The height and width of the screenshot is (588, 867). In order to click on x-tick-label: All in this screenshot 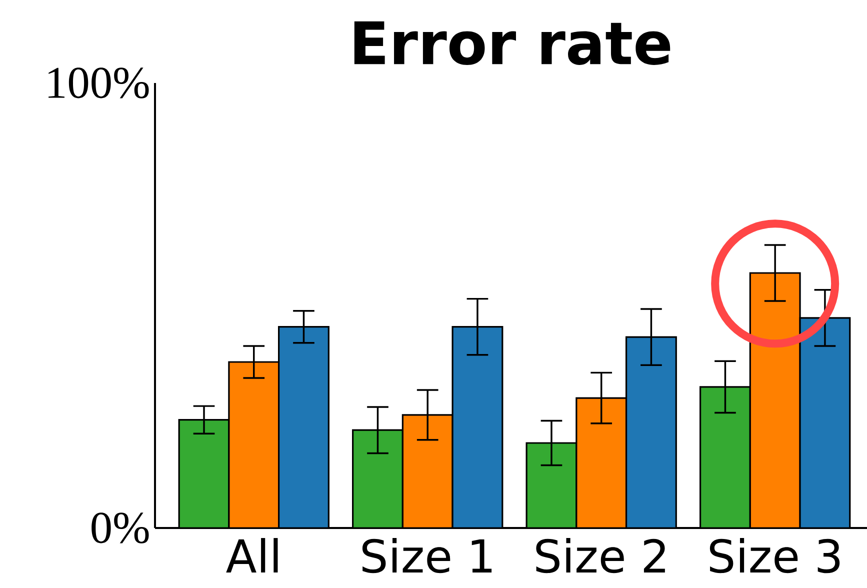, I will do `click(252, 555)`.